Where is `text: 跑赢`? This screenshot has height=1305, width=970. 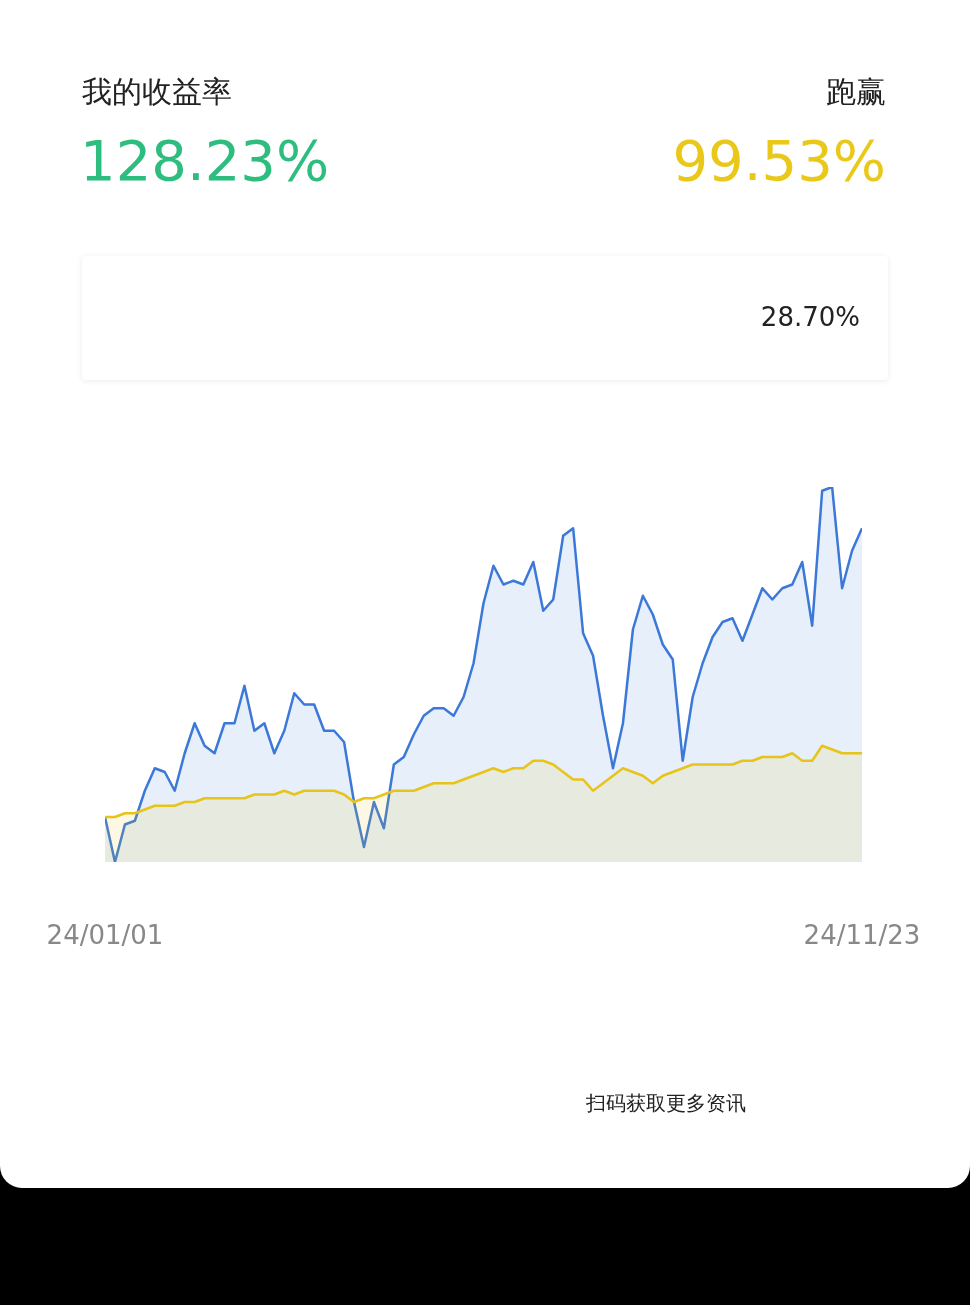
text: 跑赢 is located at coordinates (856, 92).